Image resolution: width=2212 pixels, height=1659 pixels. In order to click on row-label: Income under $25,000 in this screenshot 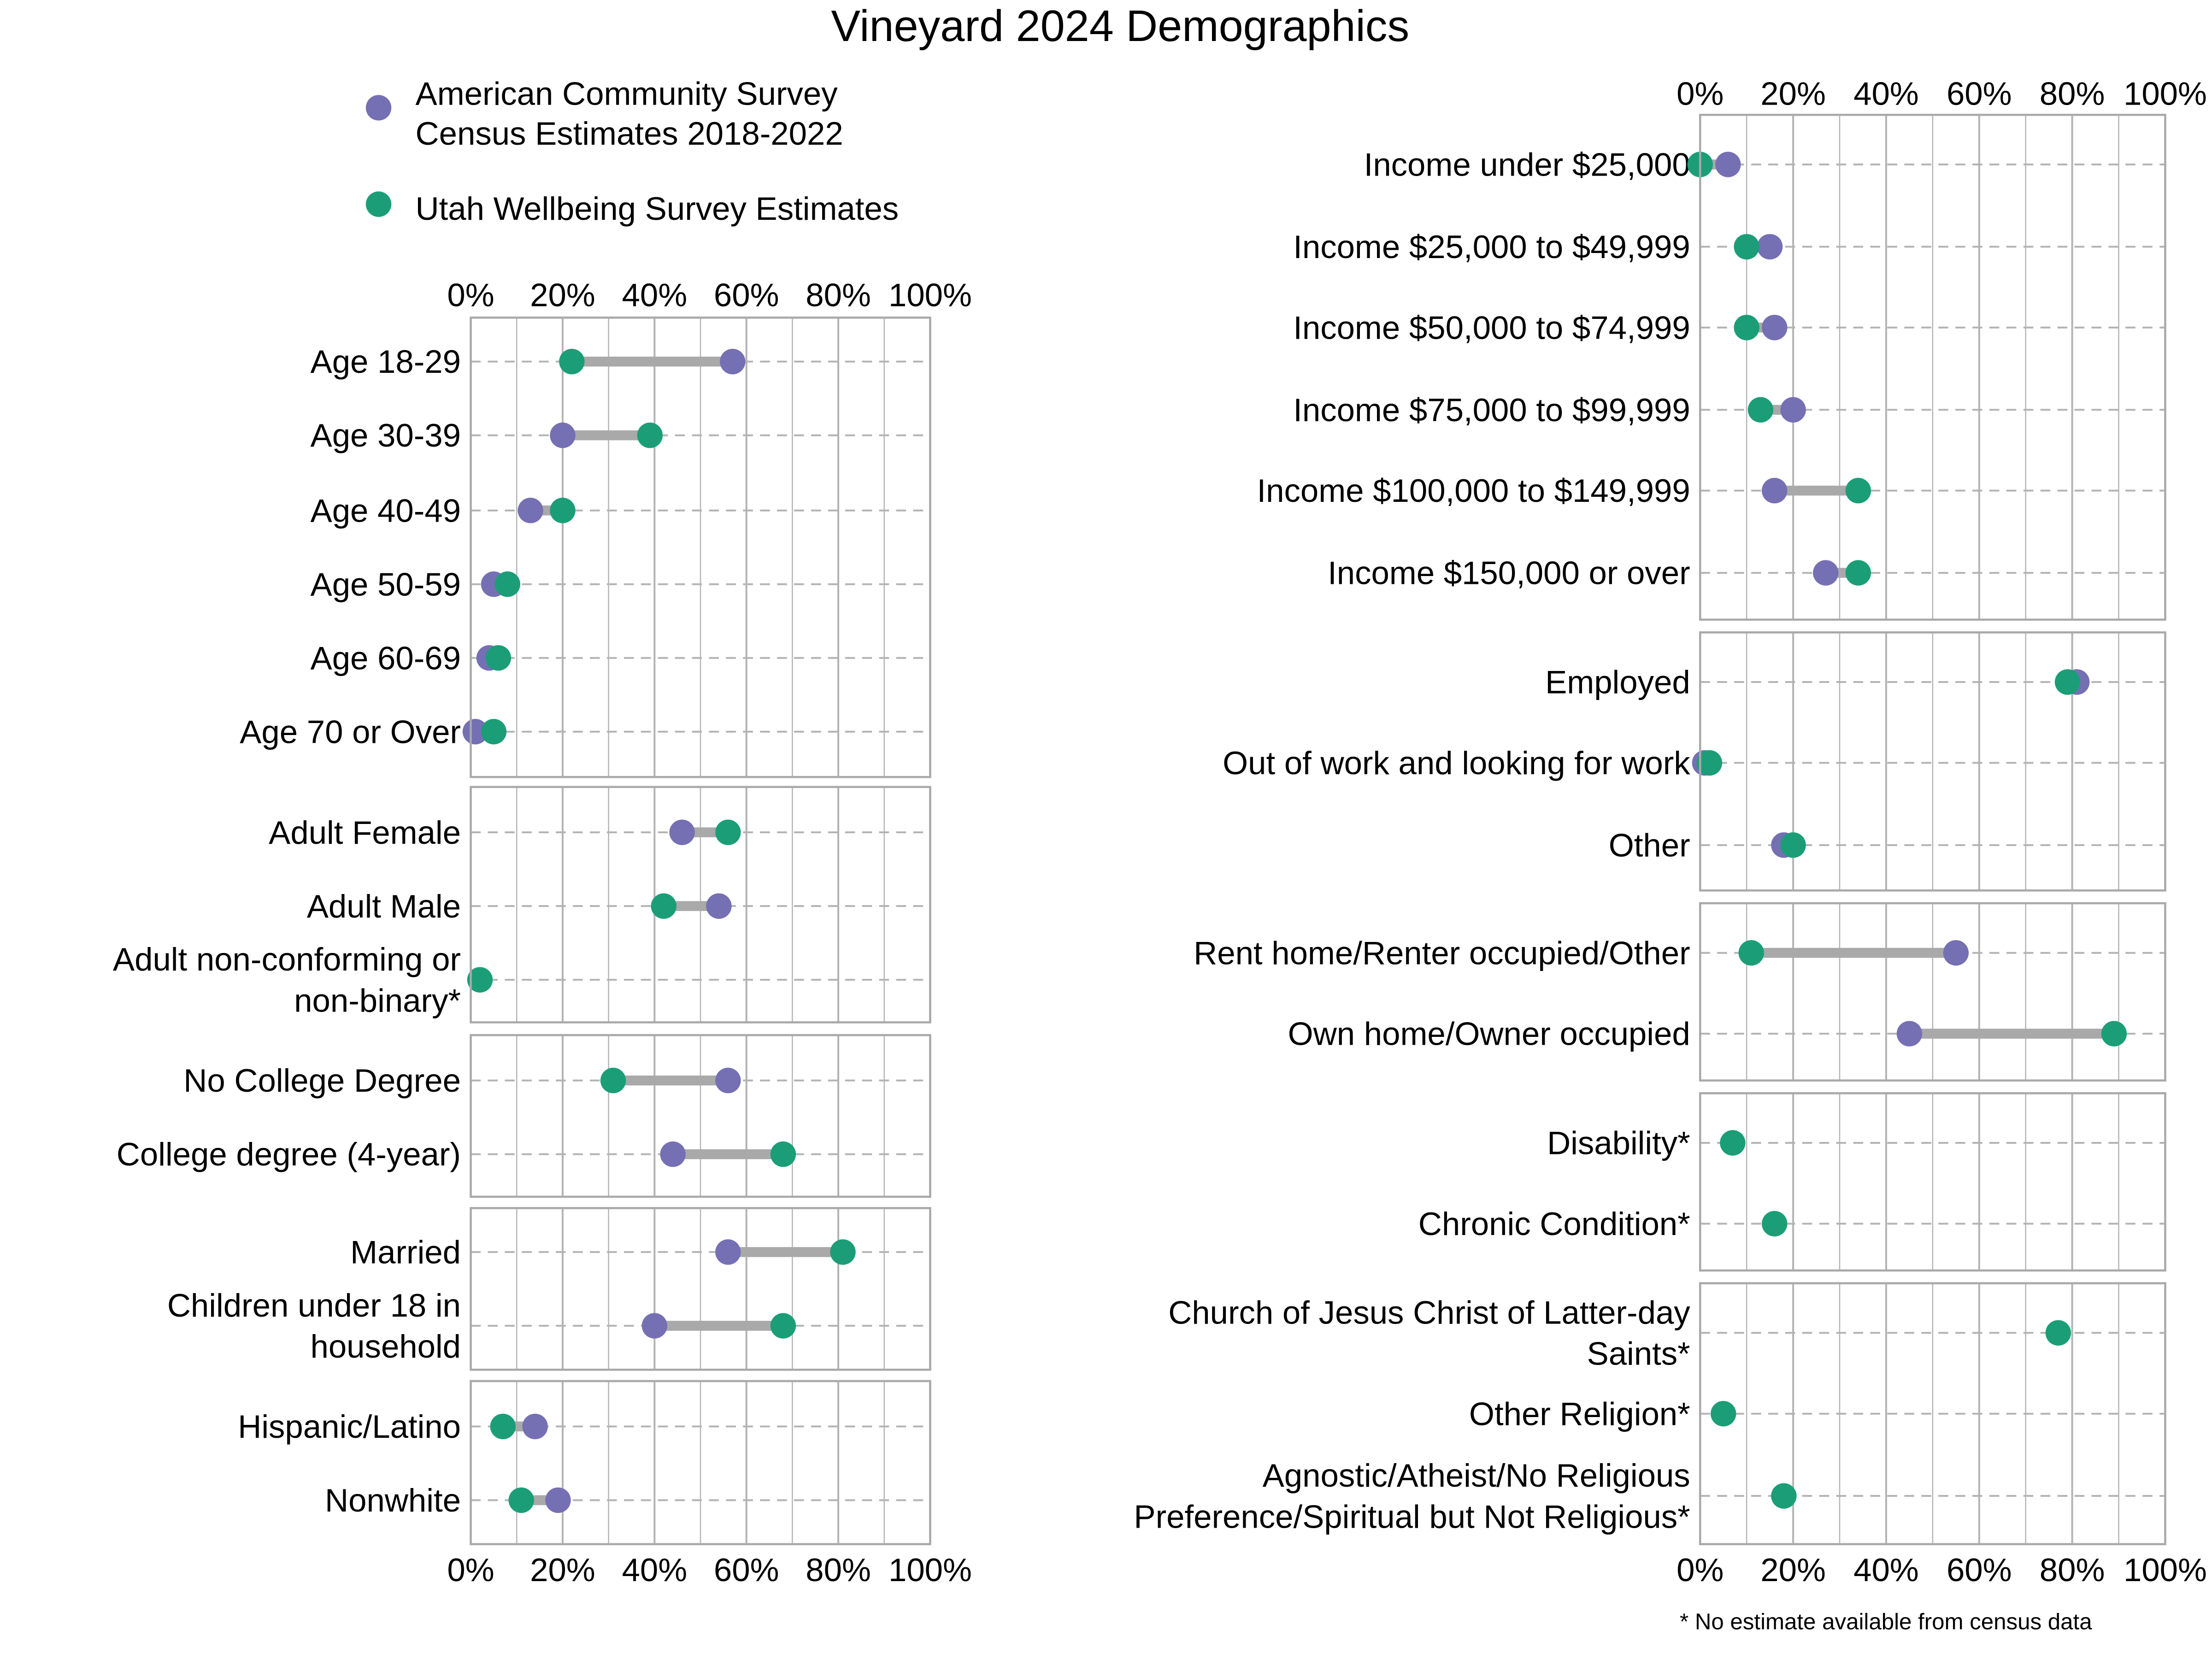, I will do `click(1527, 165)`.